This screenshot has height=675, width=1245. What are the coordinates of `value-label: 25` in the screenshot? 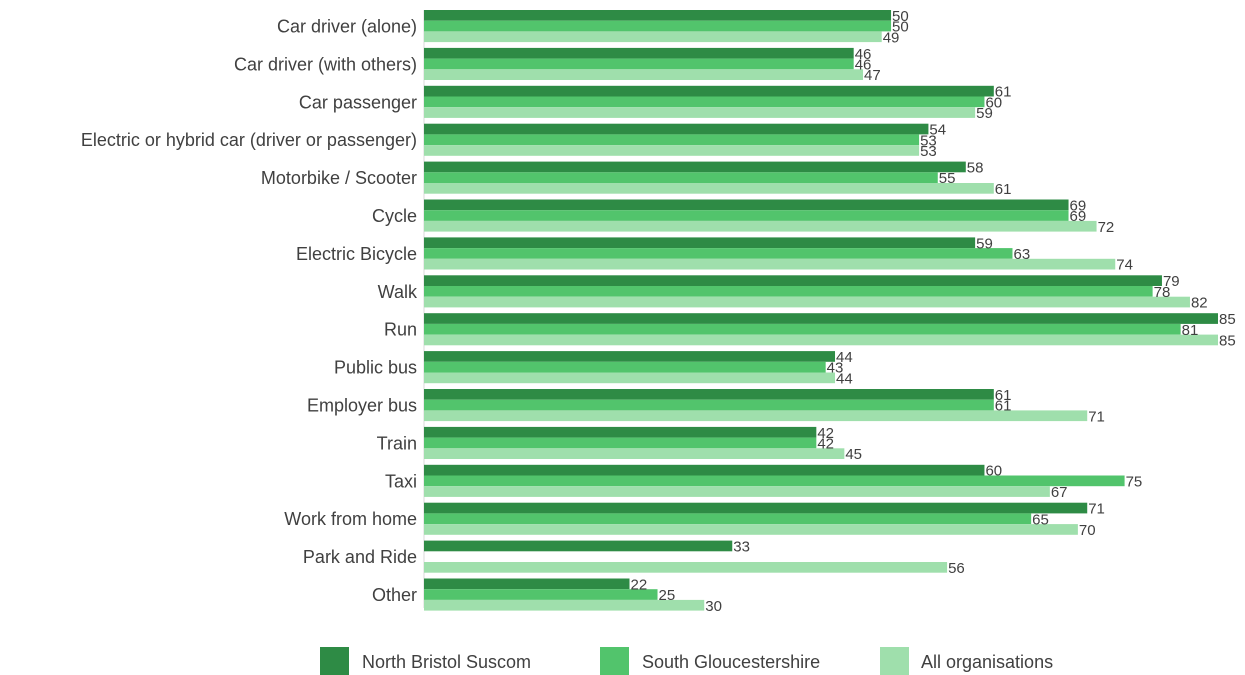 It's located at (667, 595).